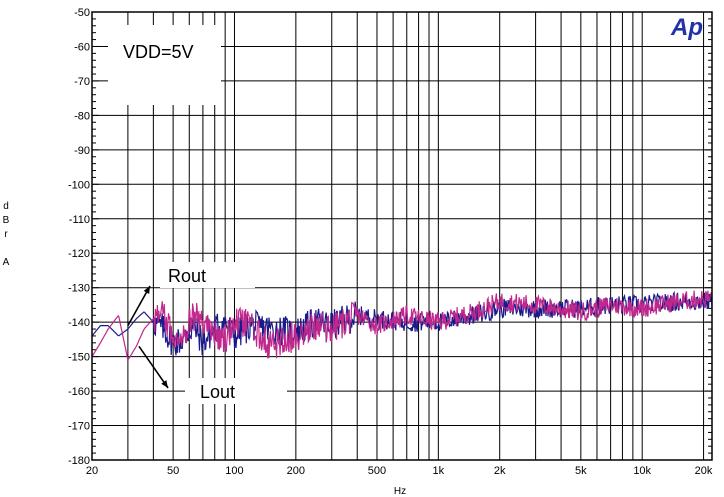 This screenshot has width=724, height=497. What do you see at coordinates (236, 391) in the screenshot?
I see `lout-box` at bounding box center [236, 391].